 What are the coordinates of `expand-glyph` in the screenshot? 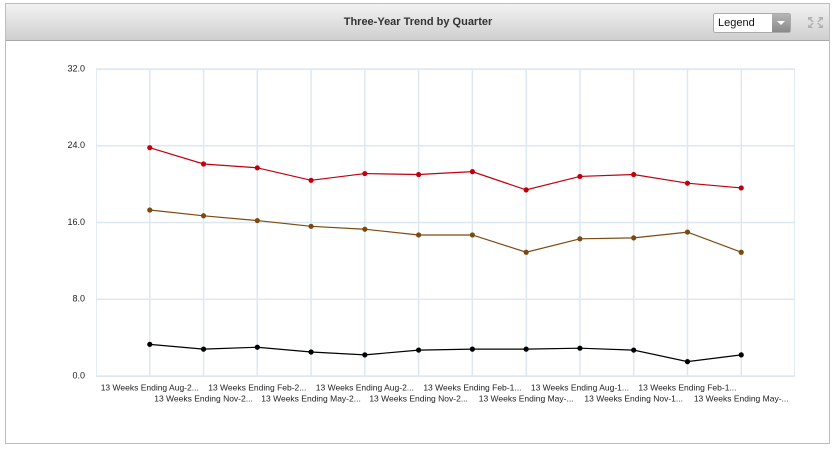 It's located at (815, 22).